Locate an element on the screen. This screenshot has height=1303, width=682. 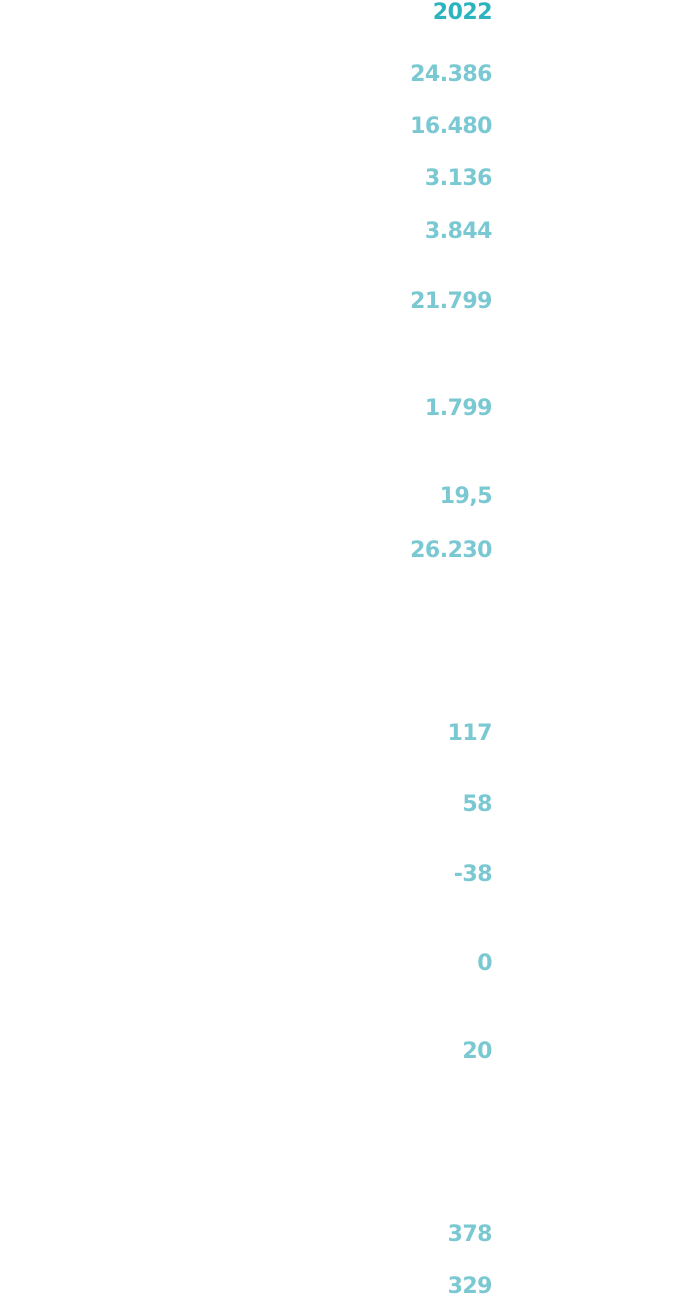
value-cell: 19,5 is located at coordinates (466, 496).